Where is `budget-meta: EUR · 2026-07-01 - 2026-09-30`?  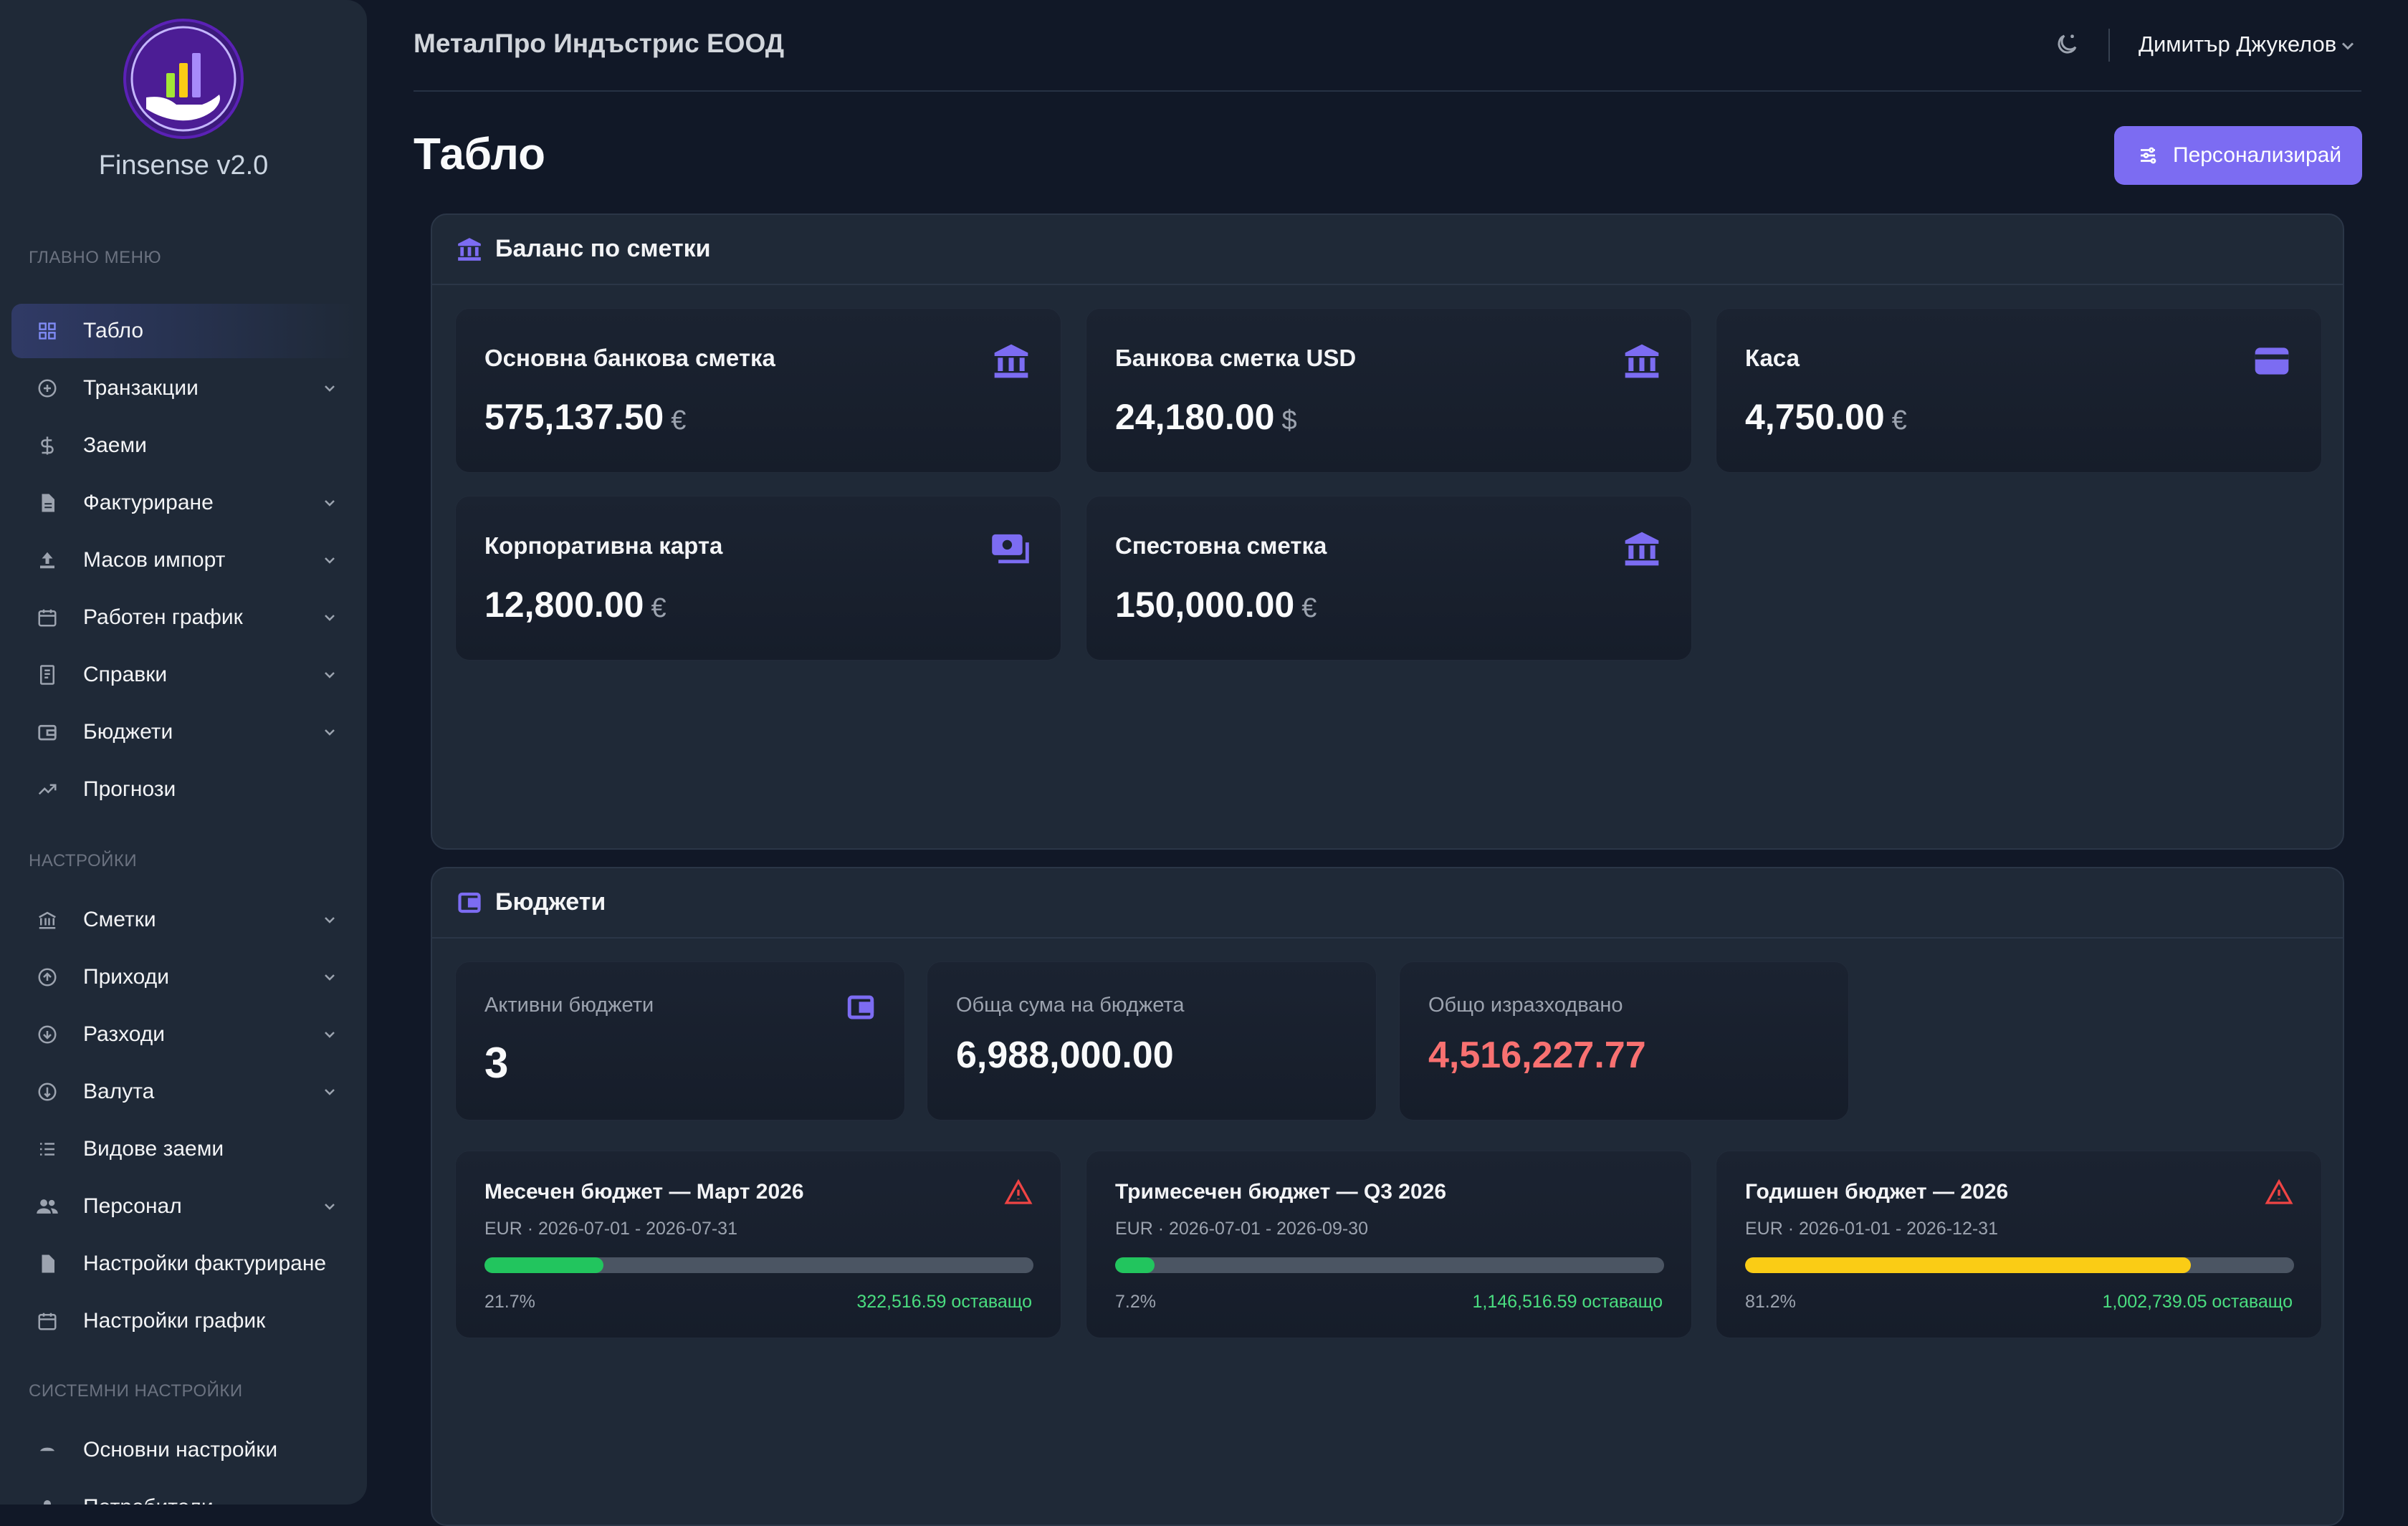 budget-meta: EUR · 2026-07-01 - 2026-09-30 is located at coordinates (1242, 1229).